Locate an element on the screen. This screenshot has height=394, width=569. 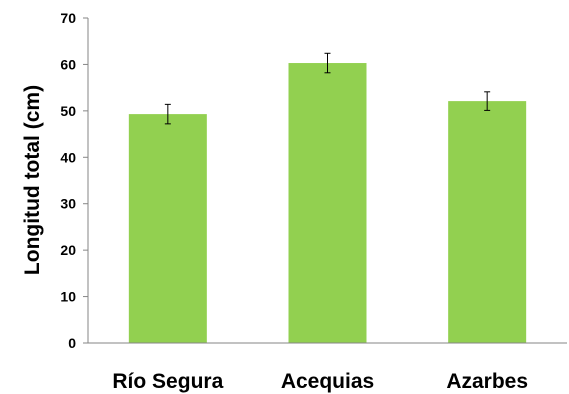
x-axis-labels: Río Segura Acequias Azarbes is located at coordinates (320, 381).